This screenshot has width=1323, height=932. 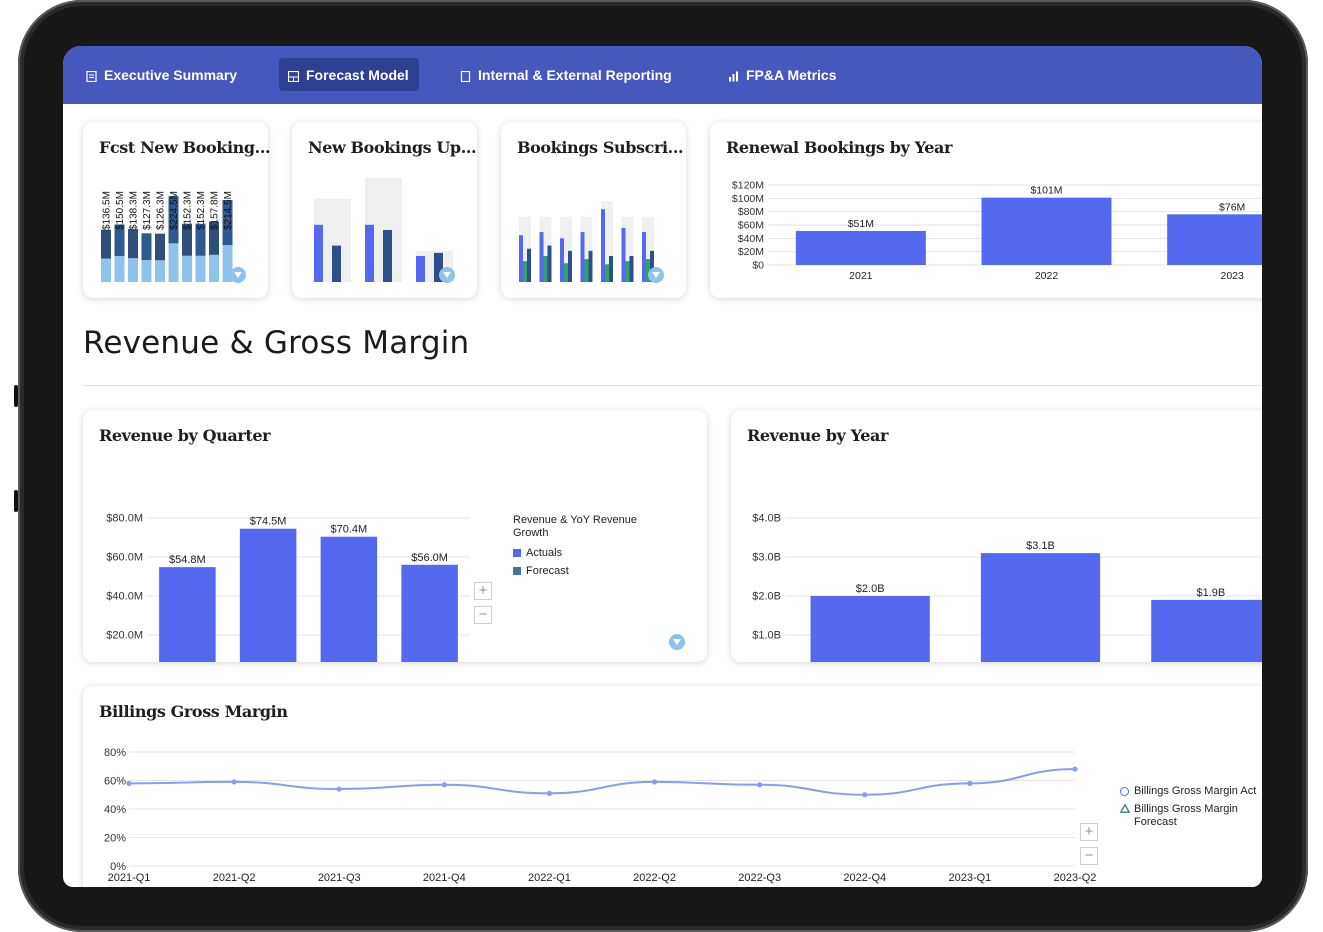 I want to click on data-label: $2.0B, so click(x=870, y=589).